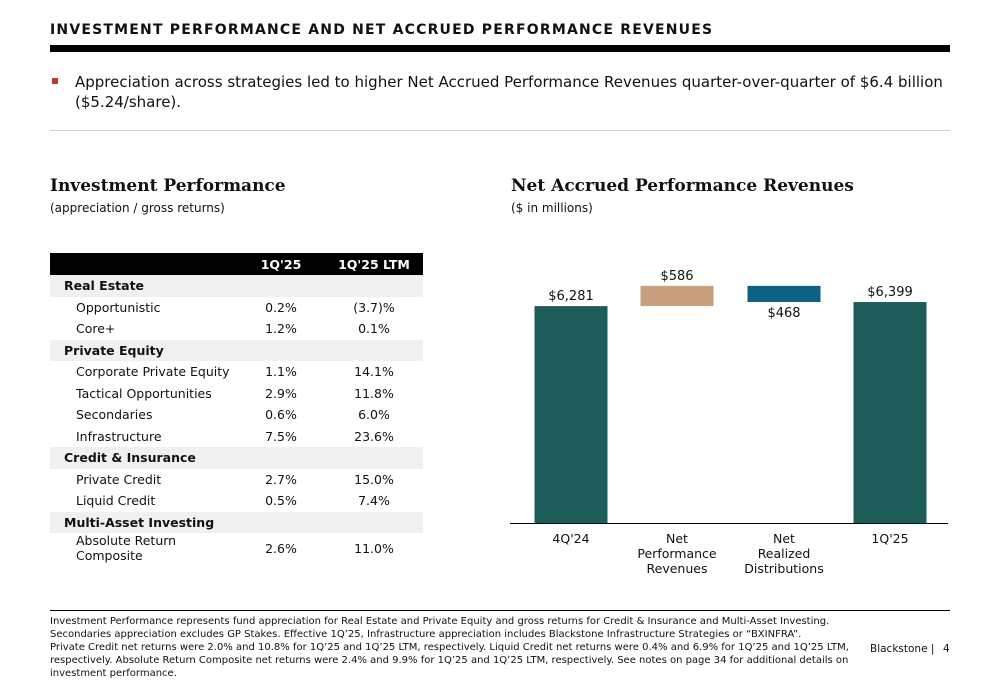 The height and width of the screenshot is (685, 1000). What do you see at coordinates (96, 329) in the screenshot?
I see `row-label: Core+` at bounding box center [96, 329].